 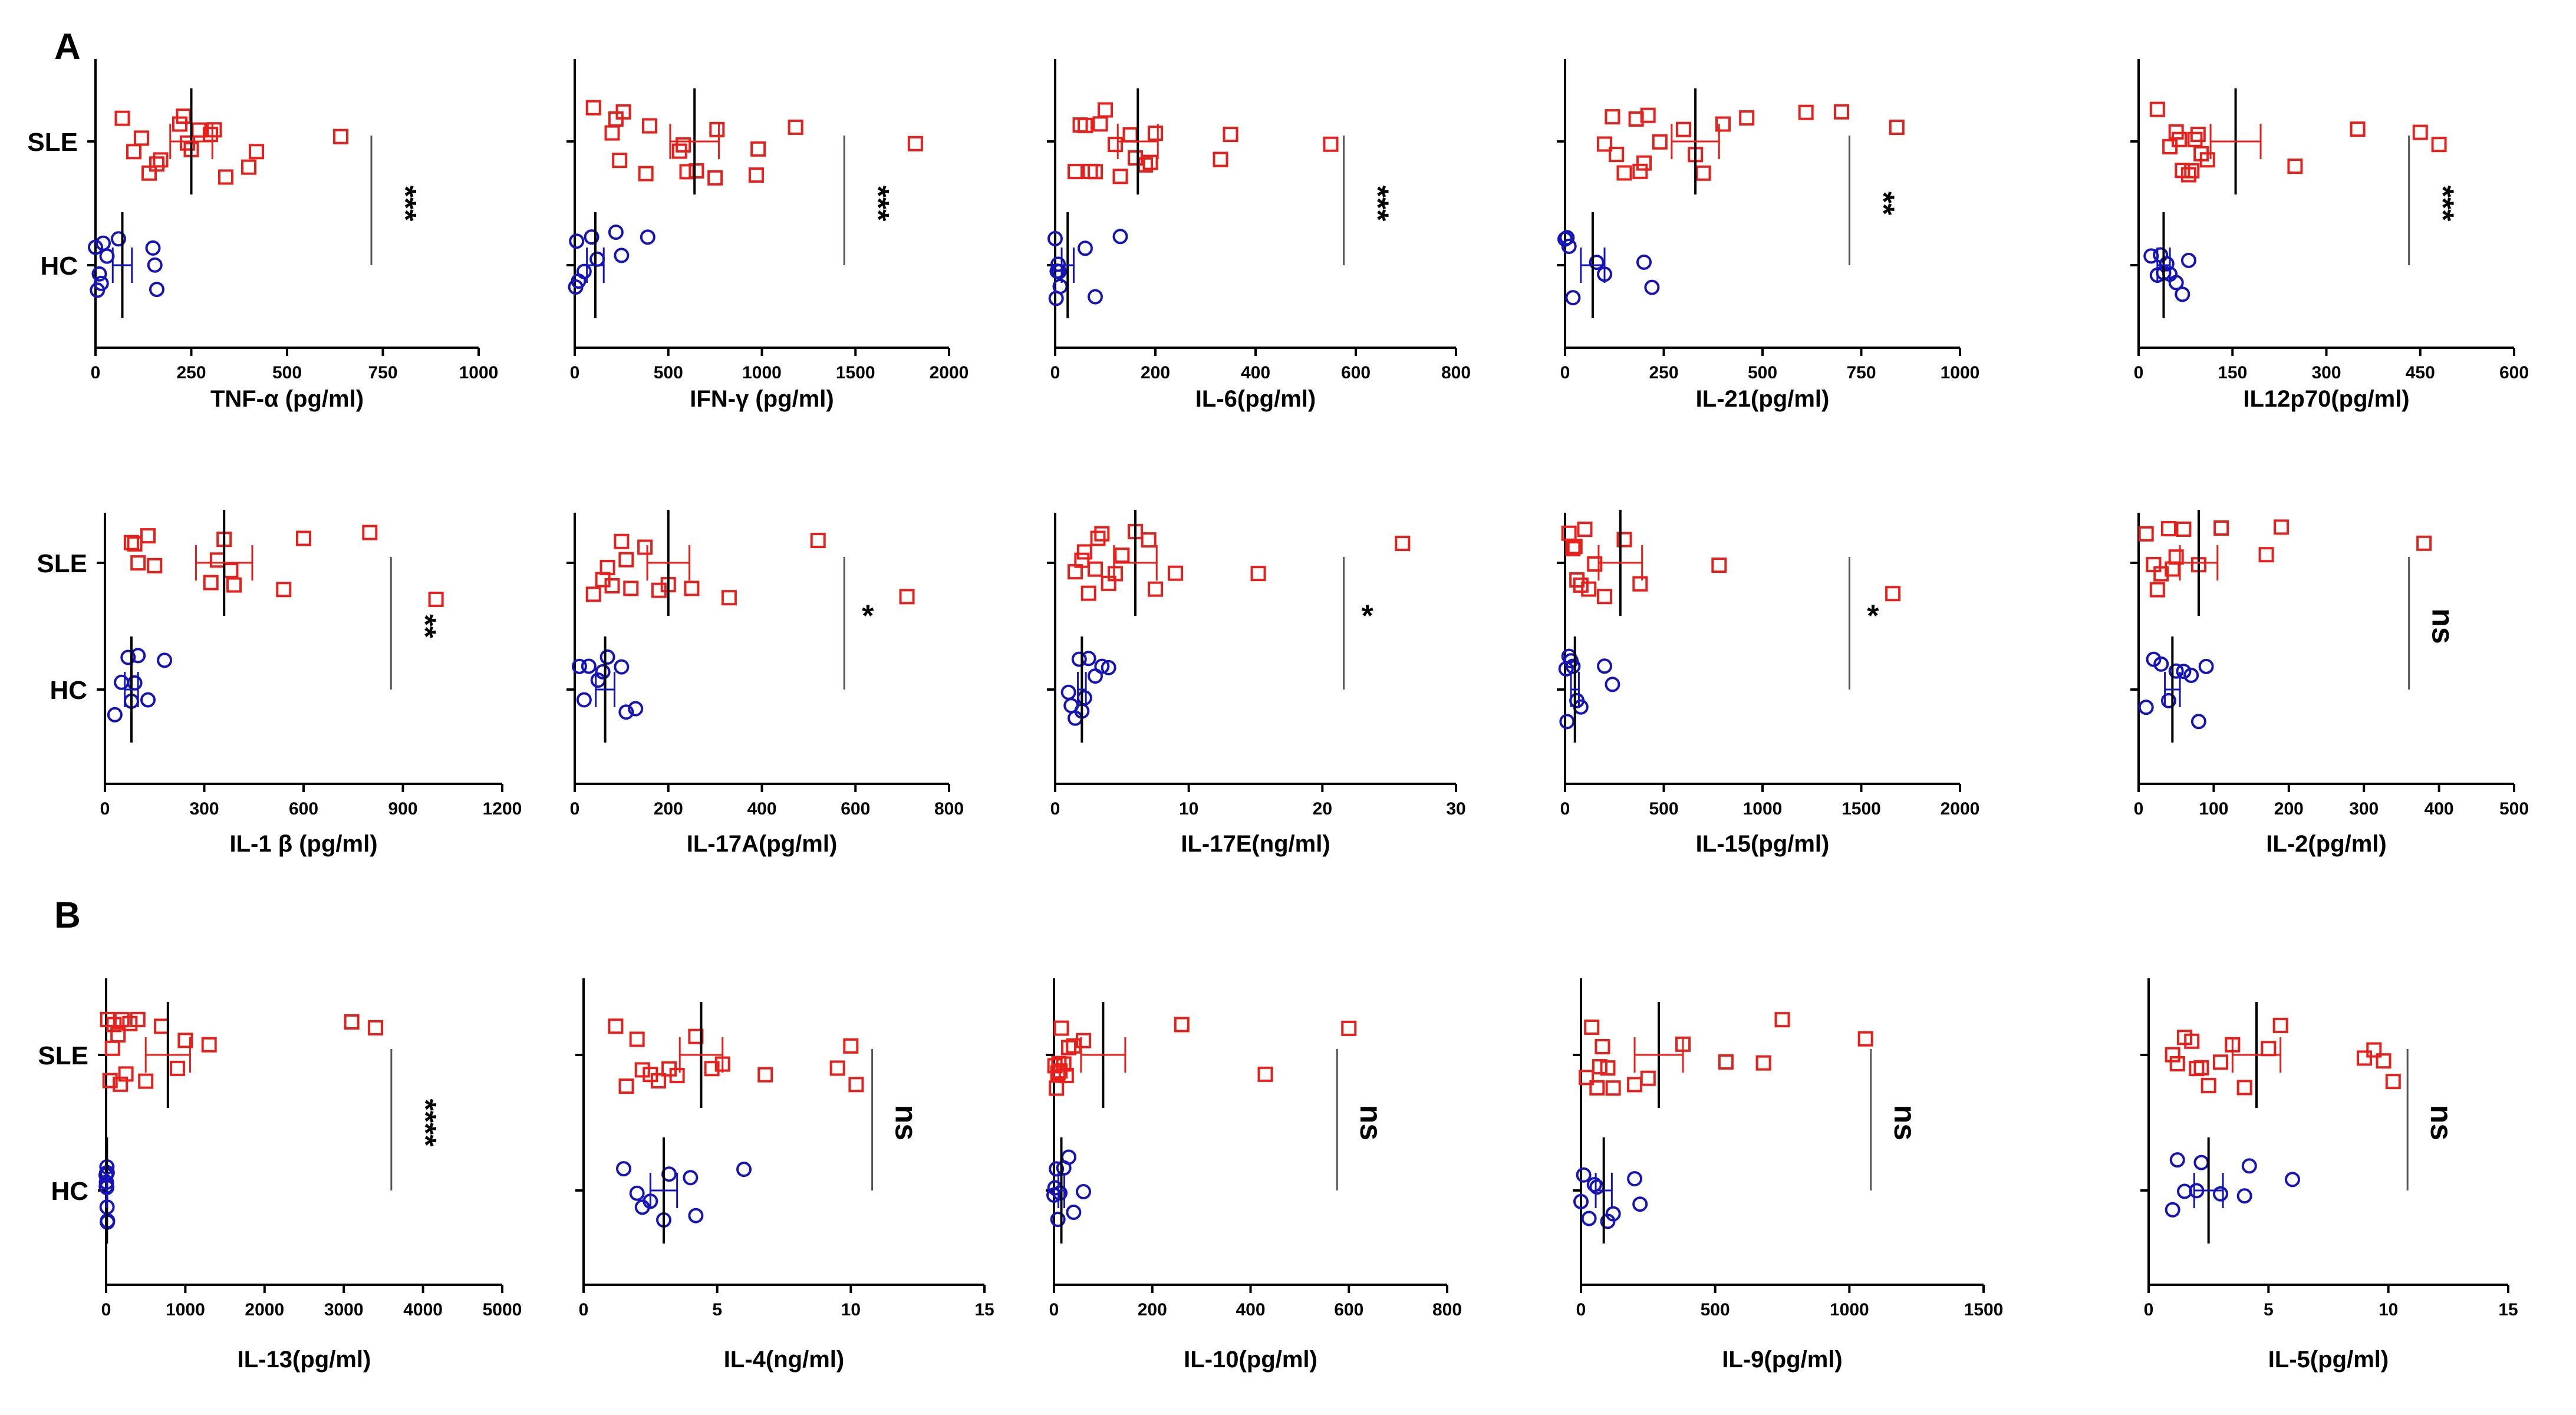 What do you see at coordinates (1763, 399) in the screenshot?
I see `x-axis-label: IL-21(pg/ml)` at bounding box center [1763, 399].